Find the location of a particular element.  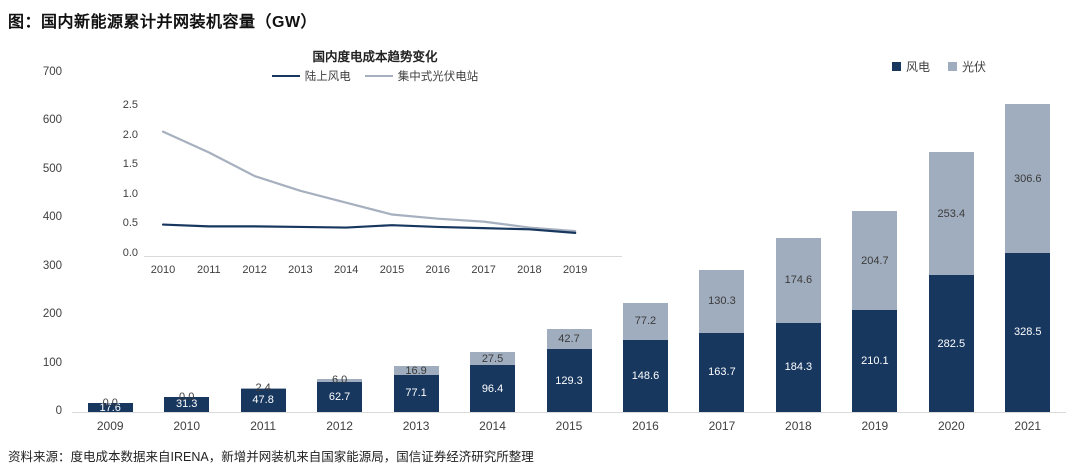

bar-label-wind-2012: 62.7 is located at coordinates (339, 396).